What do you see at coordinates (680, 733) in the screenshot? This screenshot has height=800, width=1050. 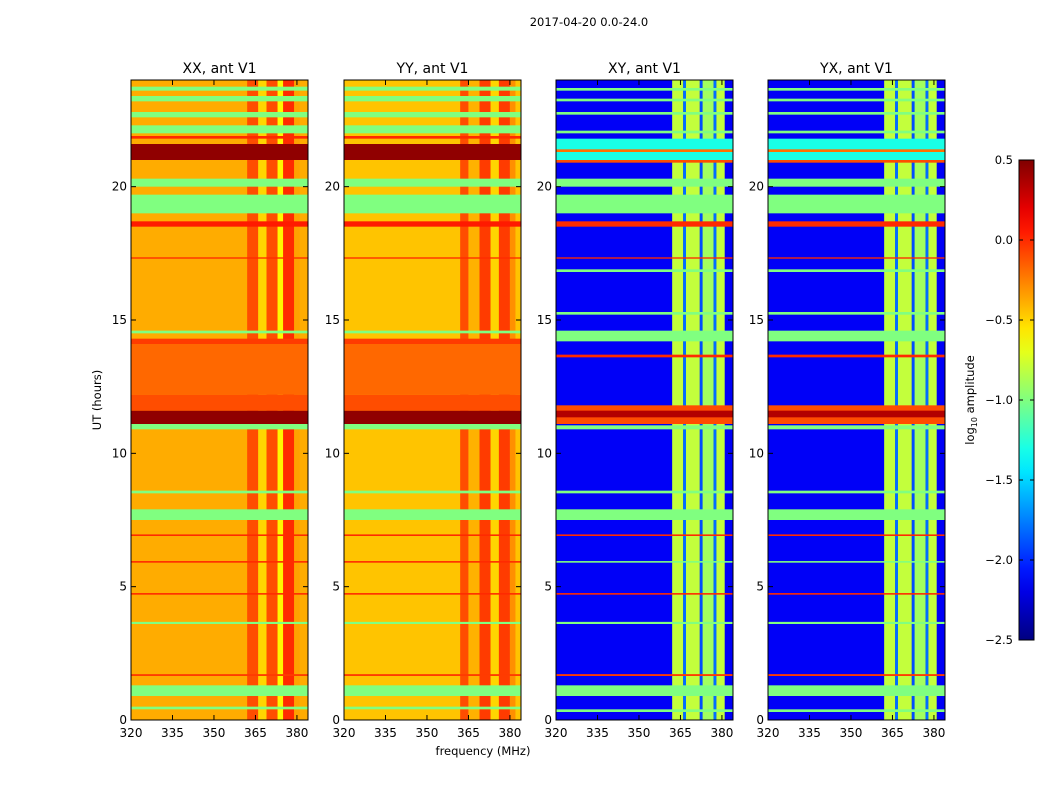 I see `x-tick-label: 365` at bounding box center [680, 733].